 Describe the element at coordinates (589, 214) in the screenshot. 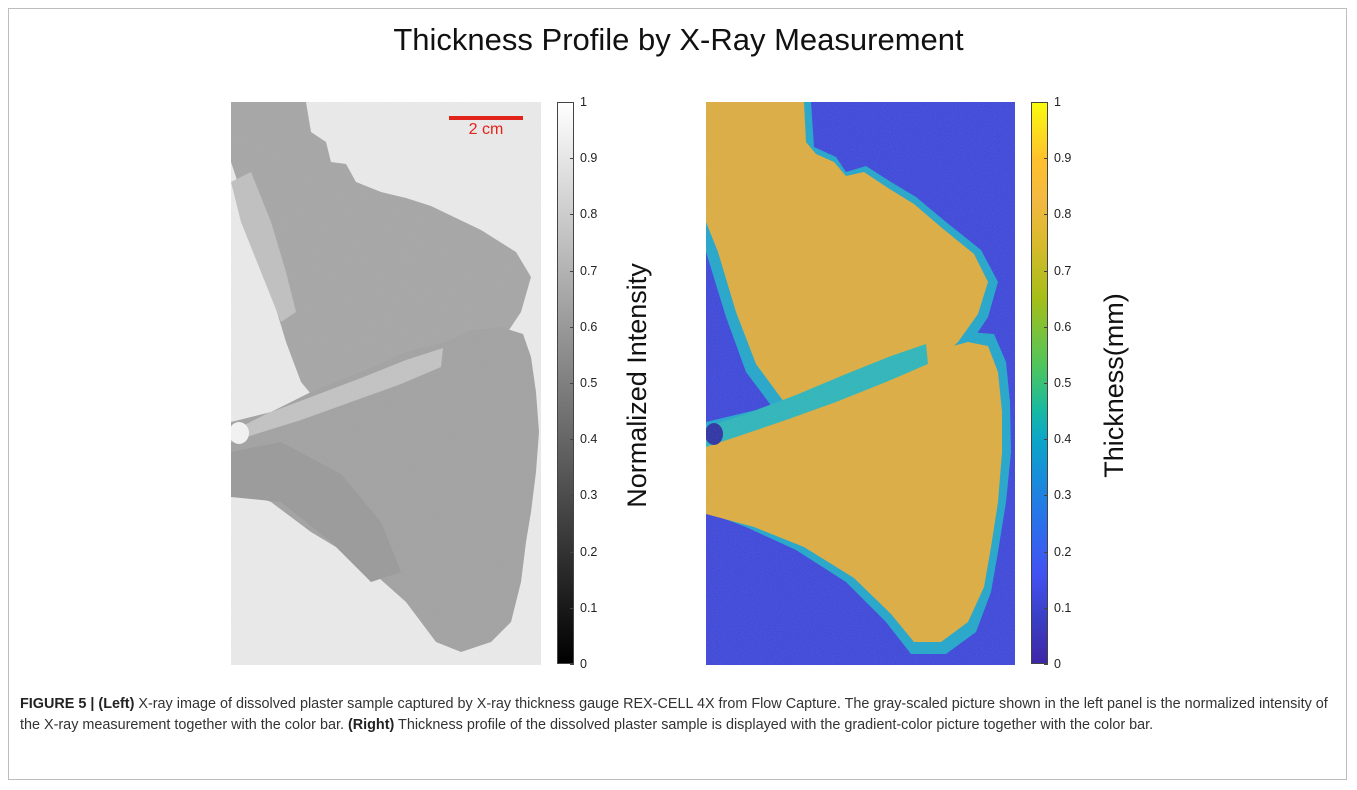

I see `intensity-tick-label: 0.8` at that location.